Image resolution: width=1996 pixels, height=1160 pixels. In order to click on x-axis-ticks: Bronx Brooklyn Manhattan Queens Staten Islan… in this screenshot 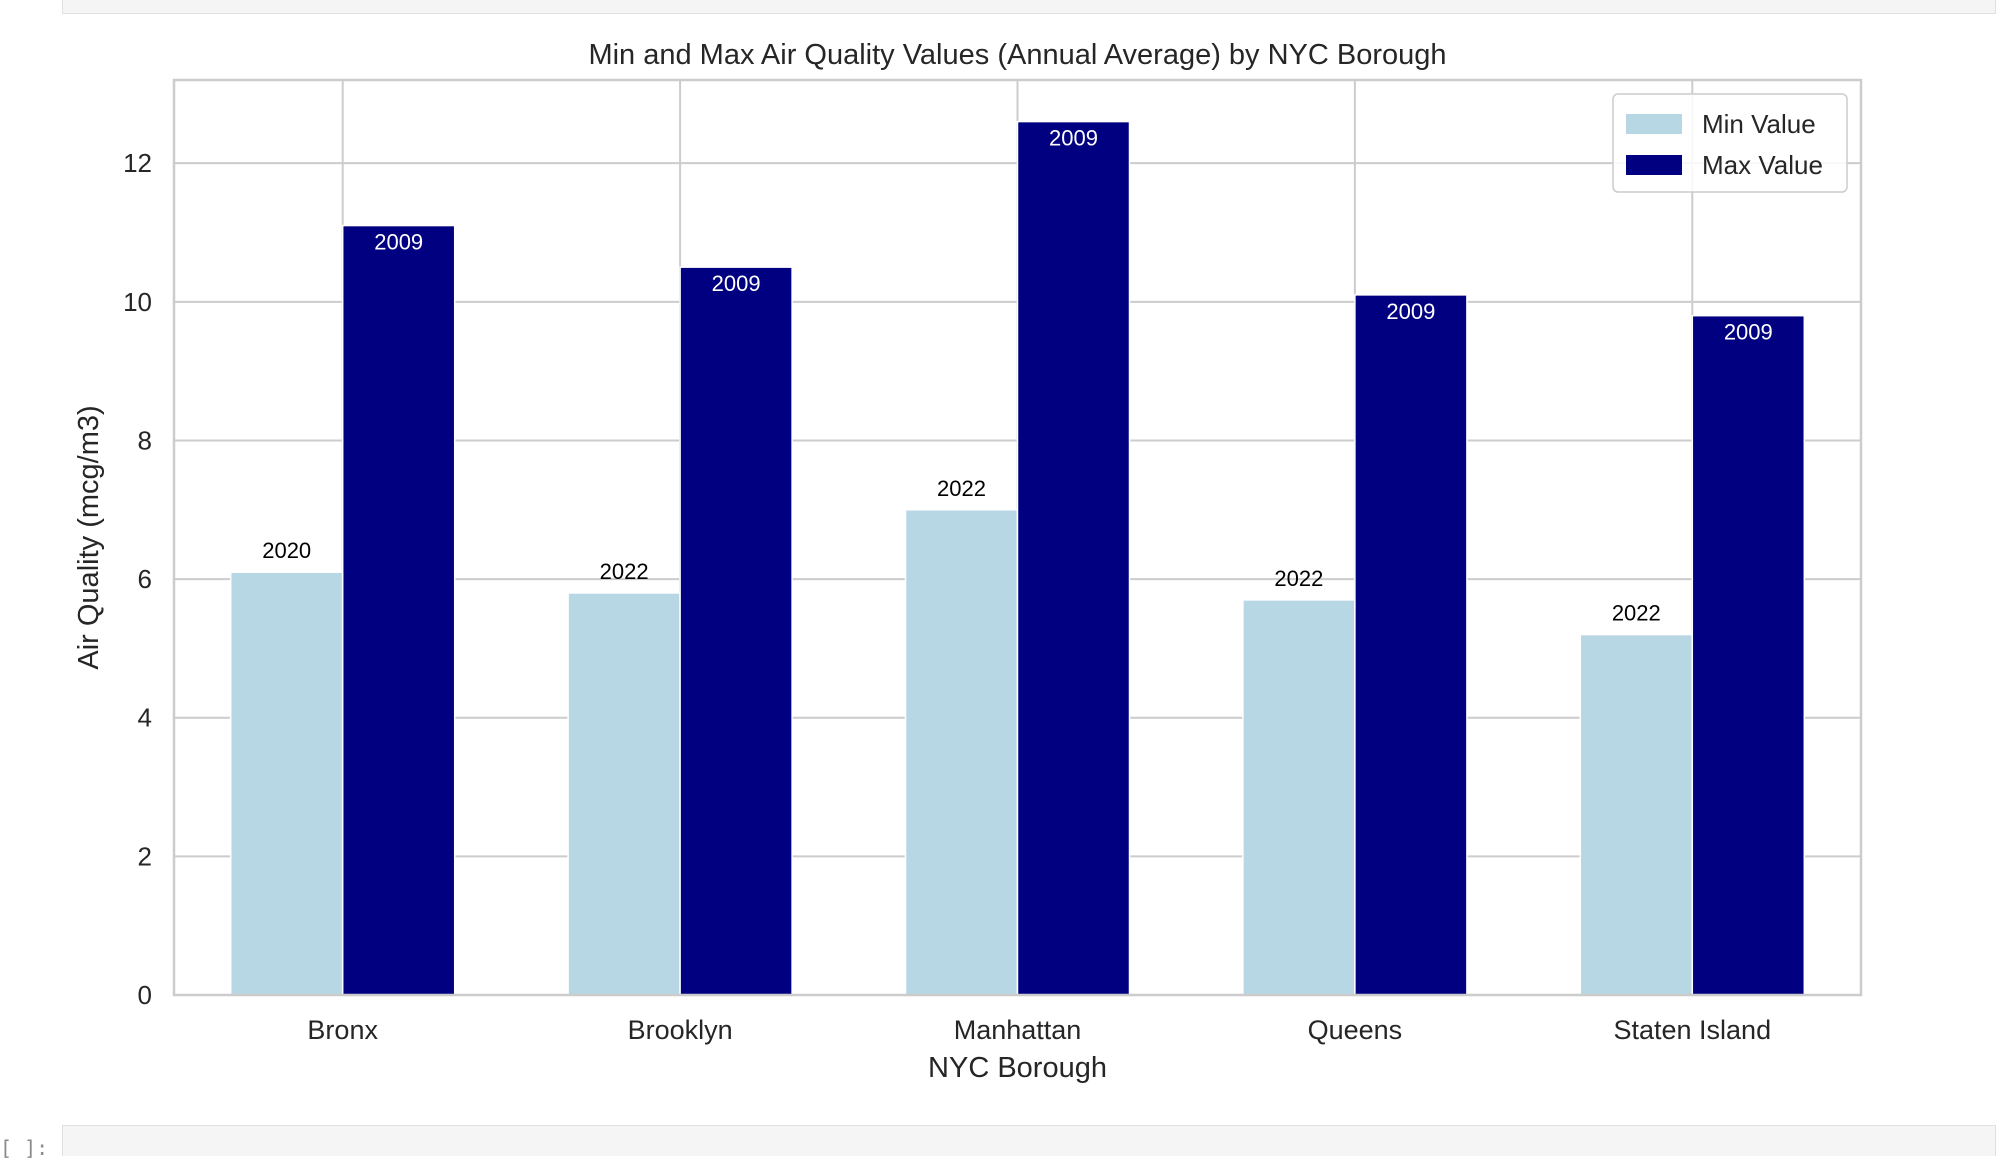, I will do `click(1039, 1030)`.